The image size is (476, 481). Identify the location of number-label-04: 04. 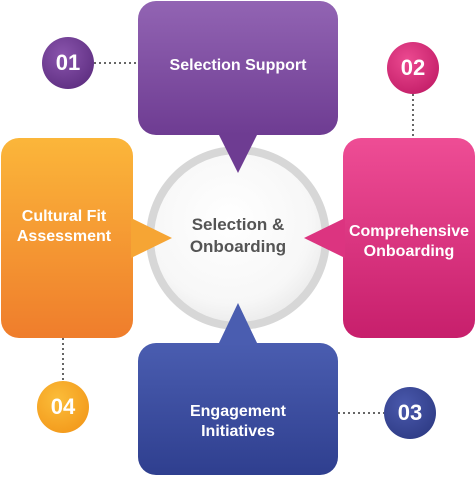
(63, 406).